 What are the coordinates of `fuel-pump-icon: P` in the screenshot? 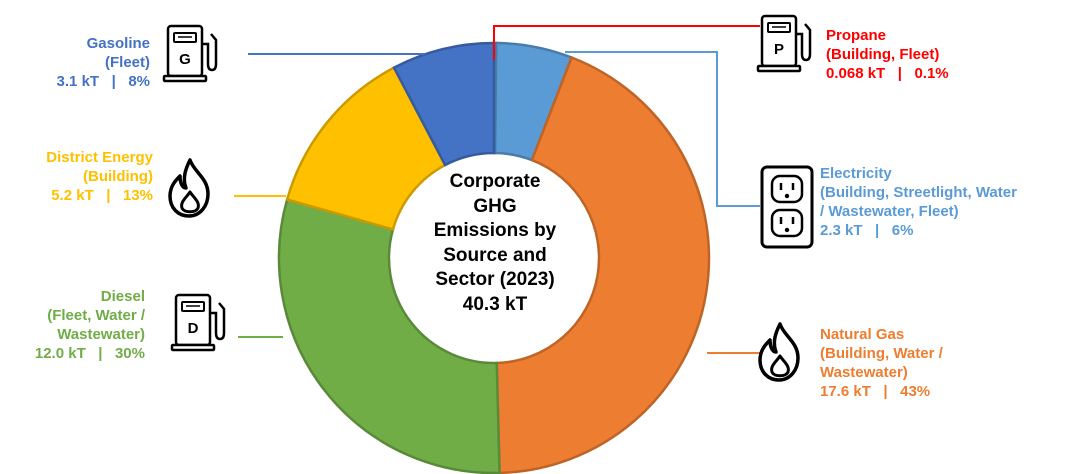 It's located at (784, 43).